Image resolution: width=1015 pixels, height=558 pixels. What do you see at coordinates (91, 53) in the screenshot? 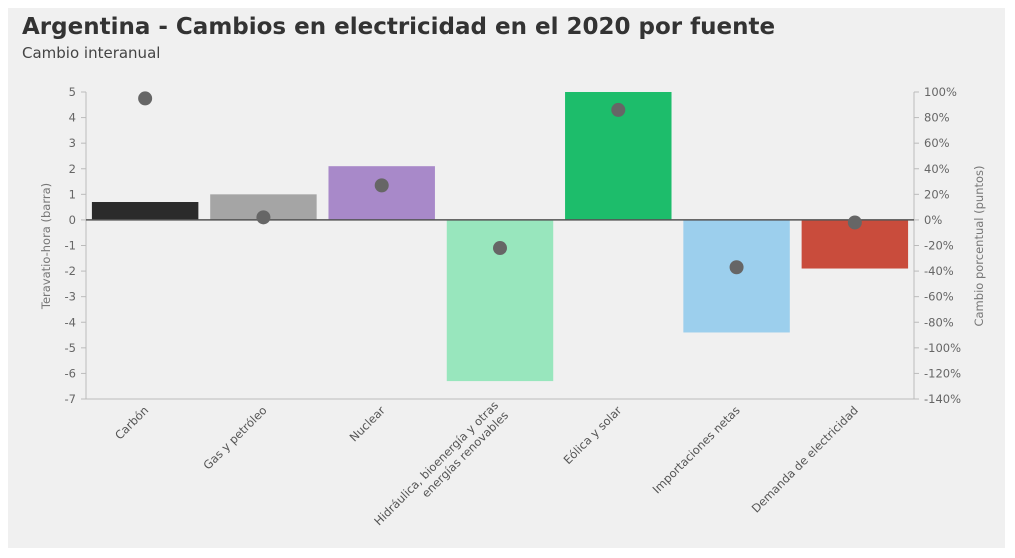
I see `chart-subtitle: Cambio interanual` at bounding box center [91, 53].